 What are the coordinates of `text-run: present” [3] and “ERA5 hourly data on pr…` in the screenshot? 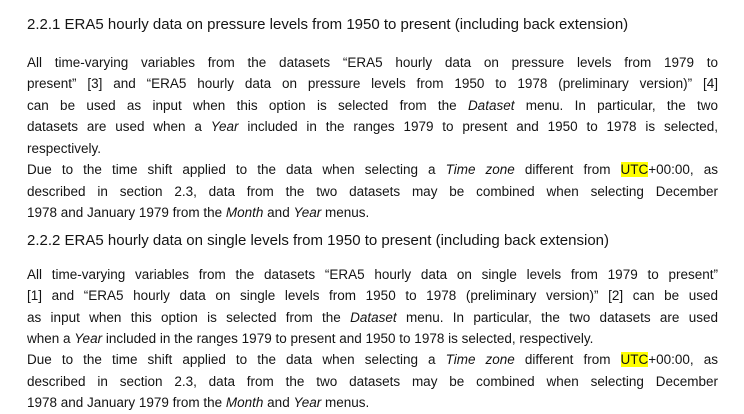 It's located at (372, 84).